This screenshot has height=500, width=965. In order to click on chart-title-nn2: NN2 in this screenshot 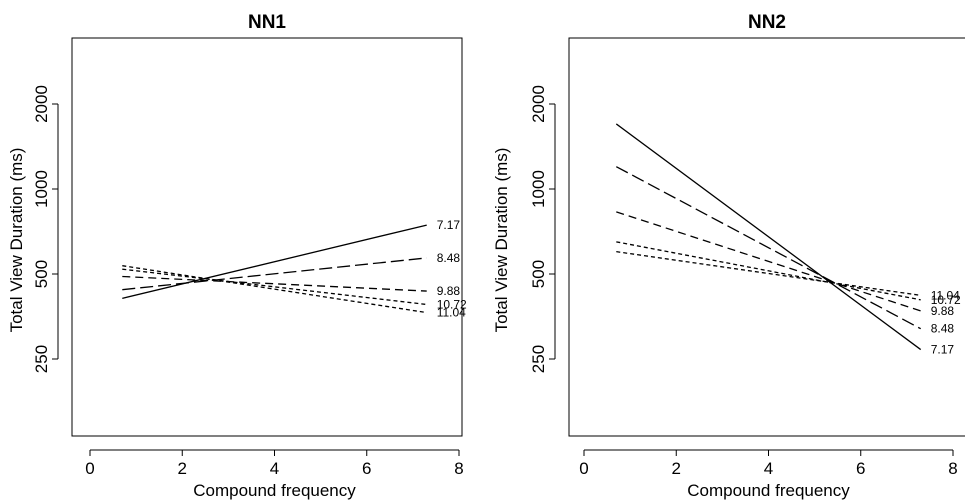, I will do `click(767, 22)`.